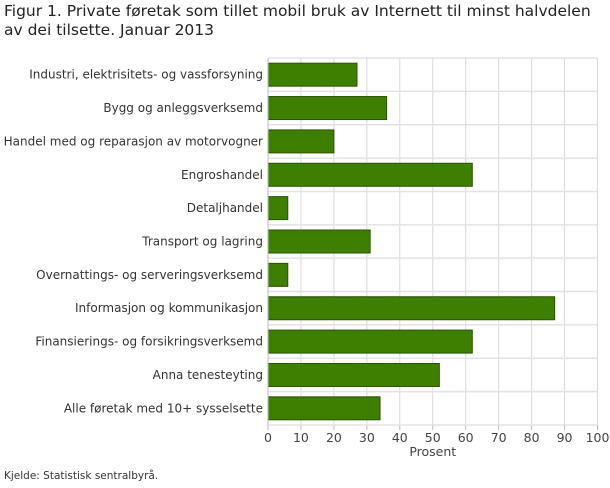  What do you see at coordinates (432, 451) in the screenshot?
I see `x-axis-label: Prosent` at bounding box center [432, 451].